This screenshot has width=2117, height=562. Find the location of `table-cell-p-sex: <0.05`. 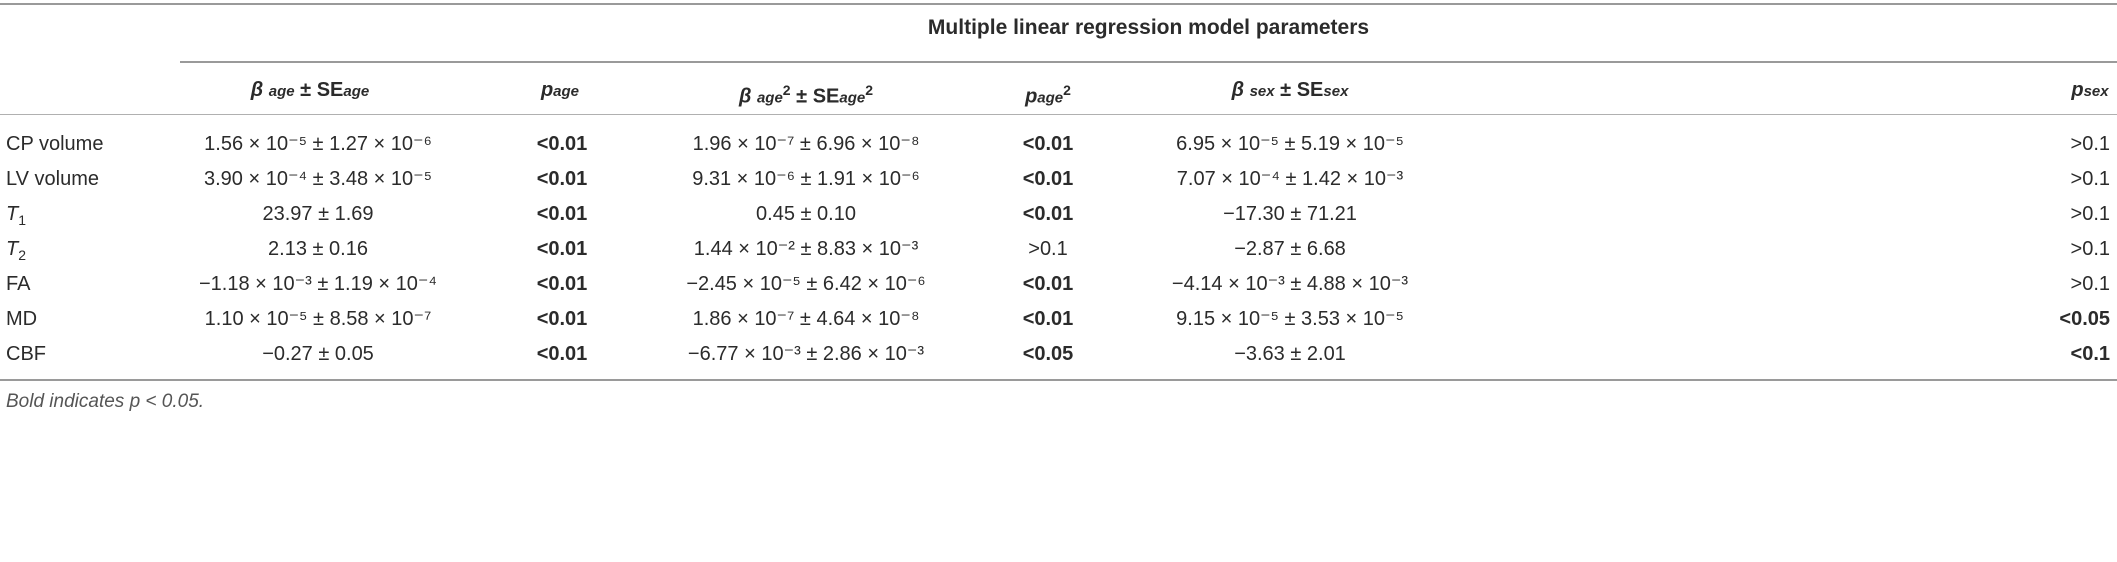

table-cell-p-sex: <0.05 is located at coordinates (2084, 319).